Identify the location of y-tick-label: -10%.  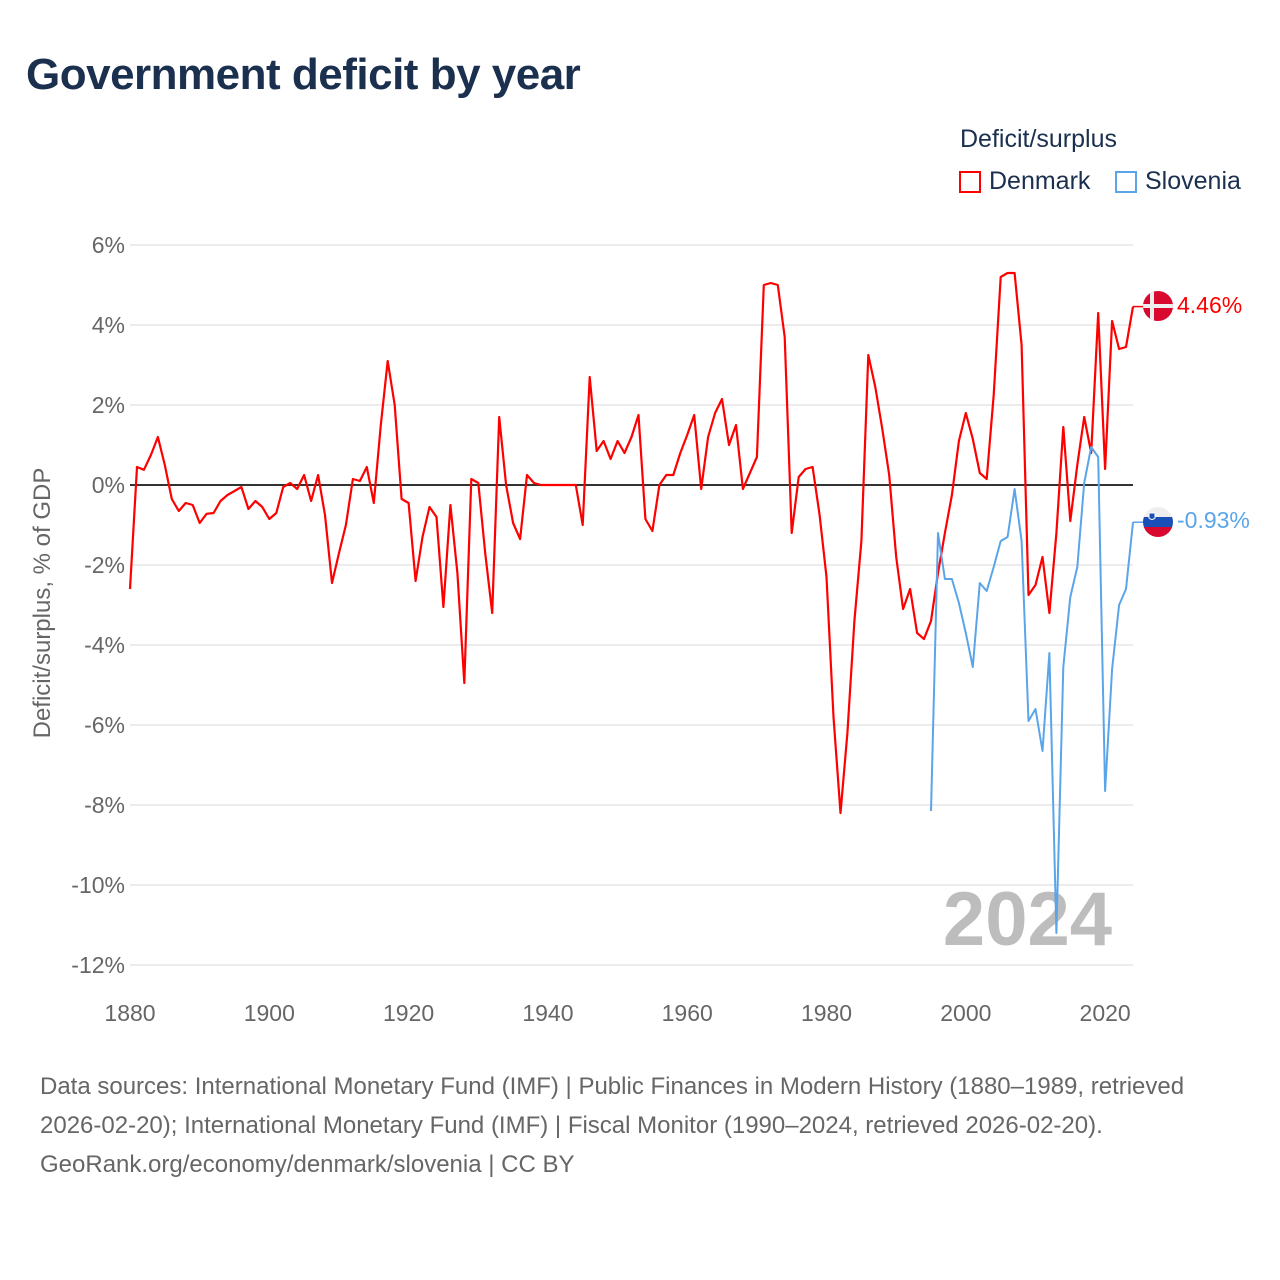
(98, 885).